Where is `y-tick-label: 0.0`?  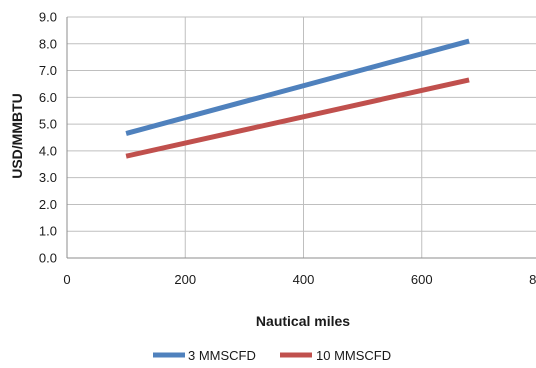 y-tick-label: 0.0 is located at coordinates (48, 258).